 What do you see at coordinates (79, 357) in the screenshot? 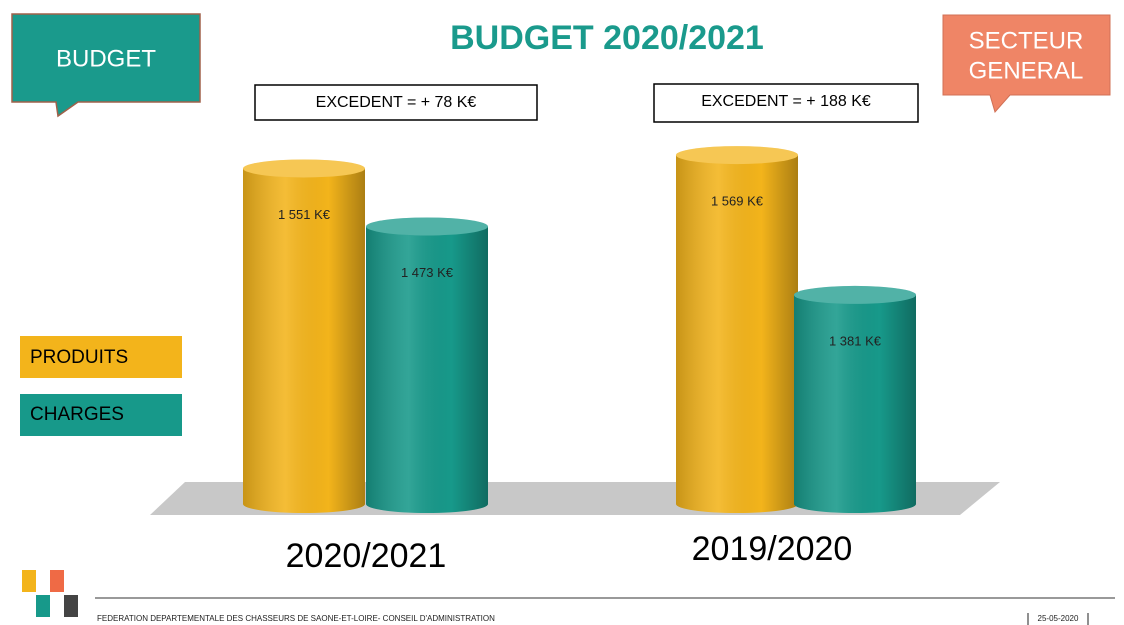
I see `legend-label: PRODUITS` at bounding box center [79, 357].